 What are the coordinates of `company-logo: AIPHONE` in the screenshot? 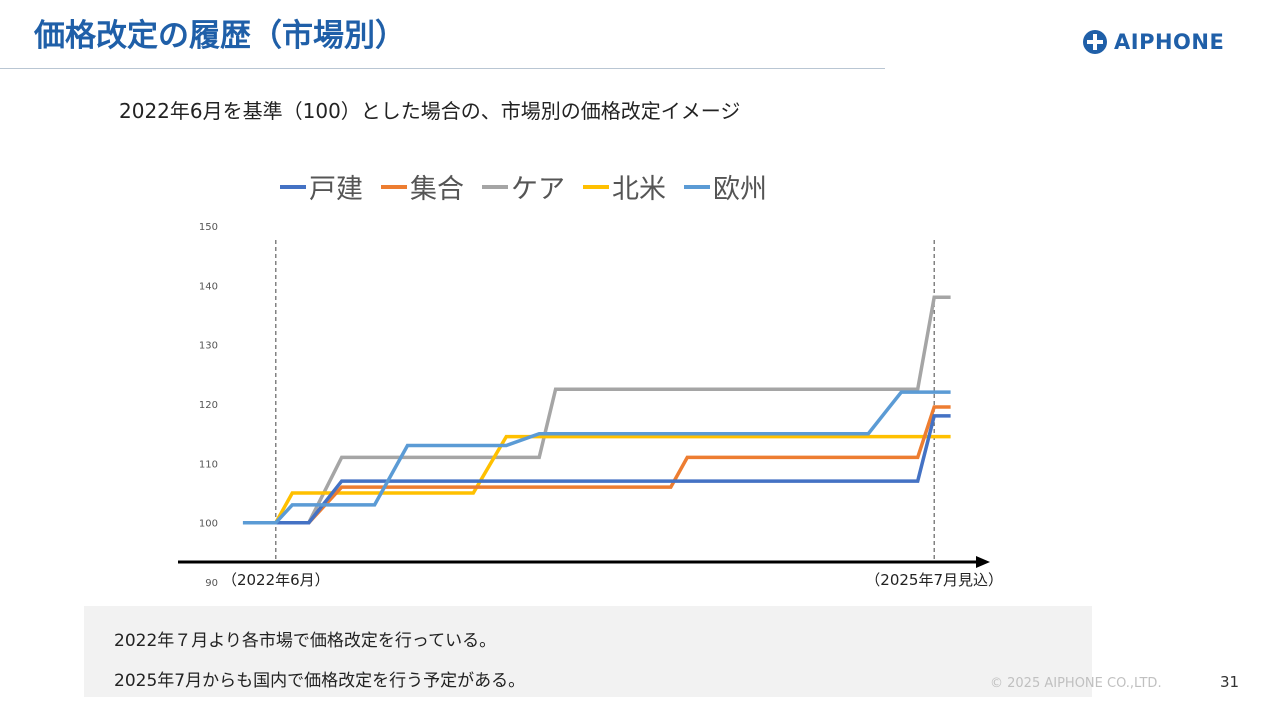 It's located at (1153, 42).